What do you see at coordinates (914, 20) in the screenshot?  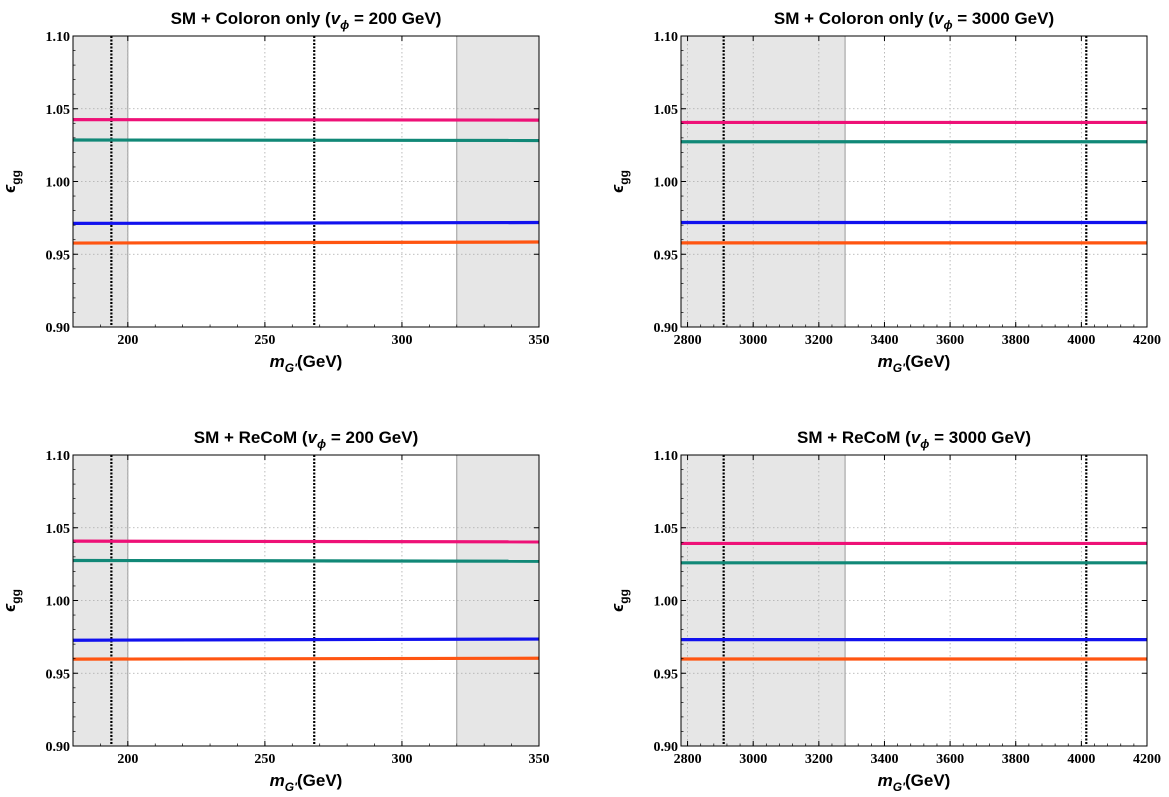 I see `chart-title: SM + Coloron only (vϕ = 3000 GeV)` at bounding box center [914, 20].